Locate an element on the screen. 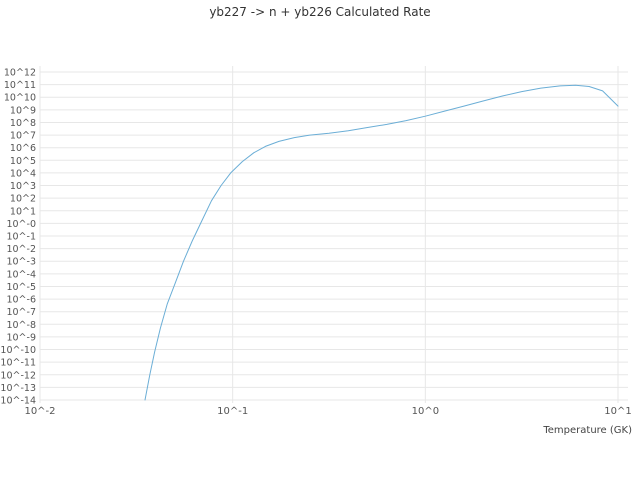 The image size is (640, 480). y-tick-label: 10^-11 is located at coordinates (18, 363).